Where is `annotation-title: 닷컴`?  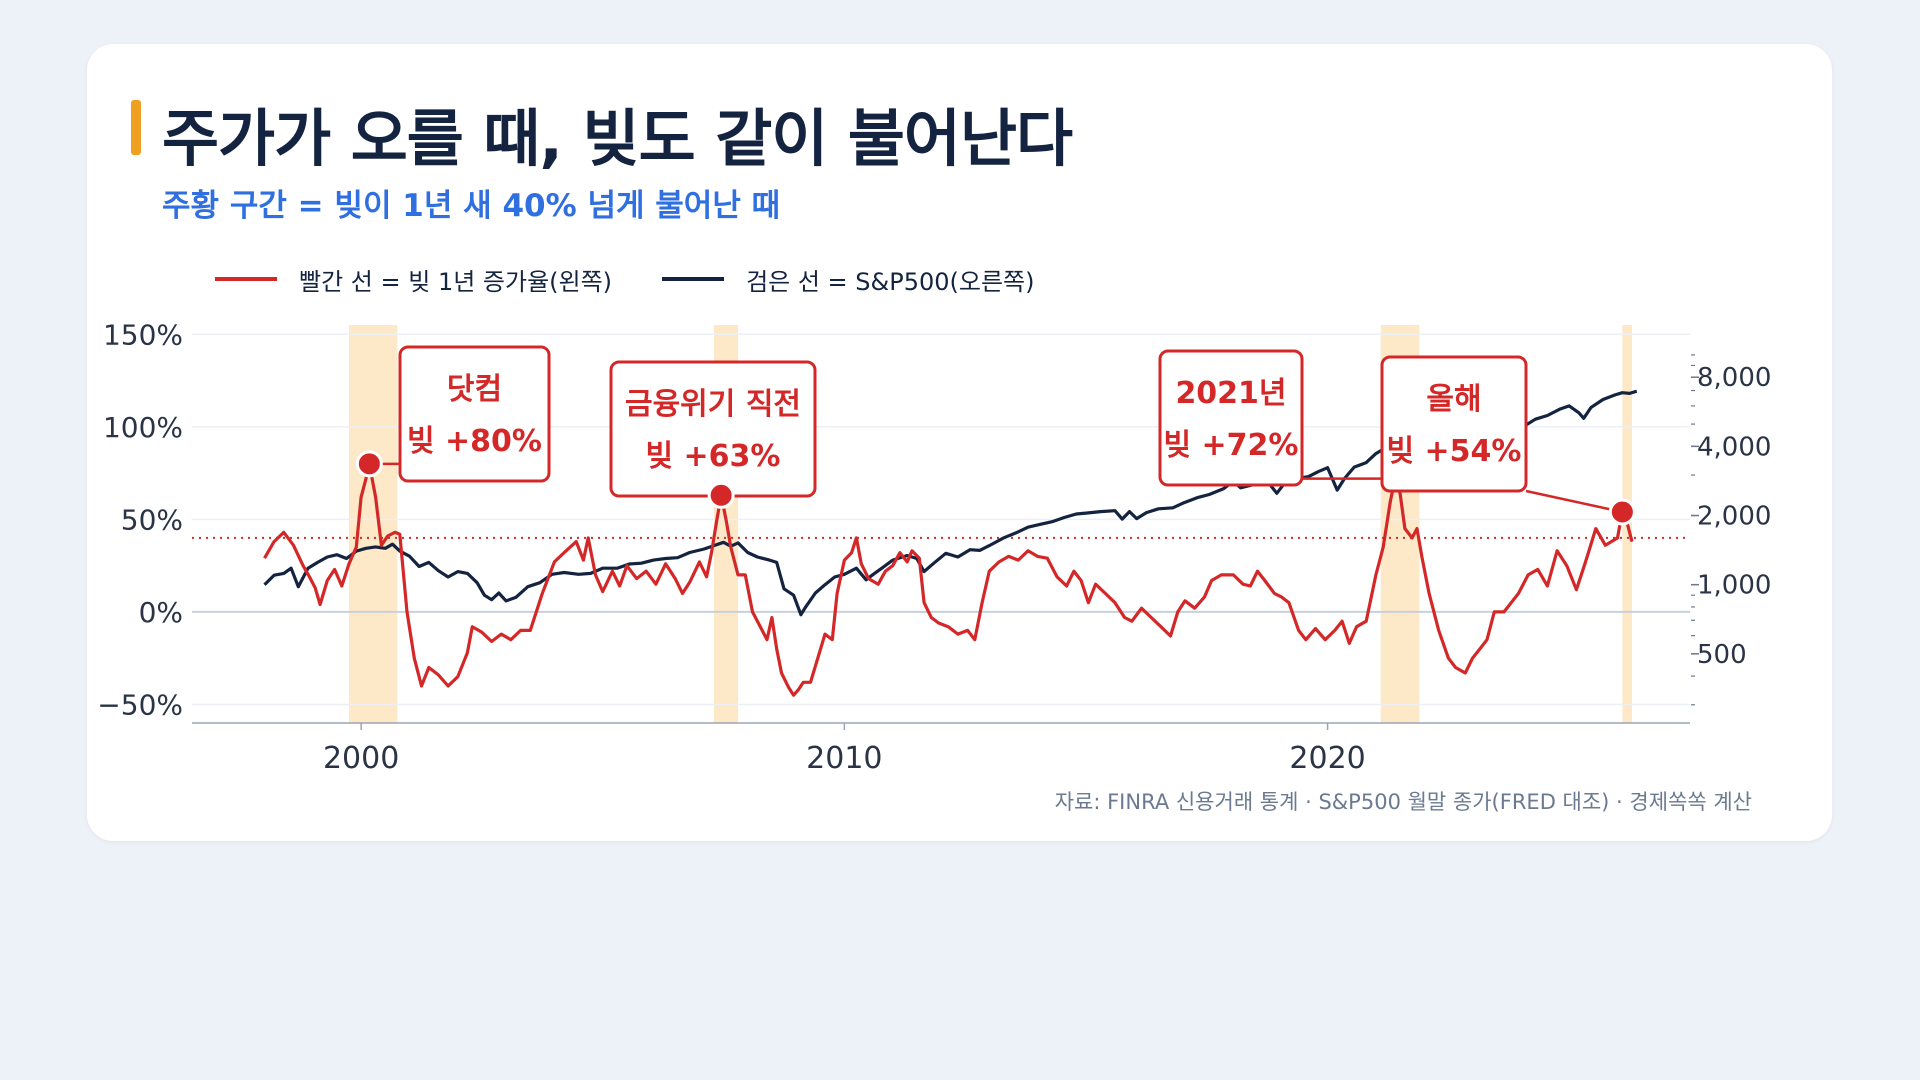 annotation-title: 닷컴 is located at coordinates (474, 389).